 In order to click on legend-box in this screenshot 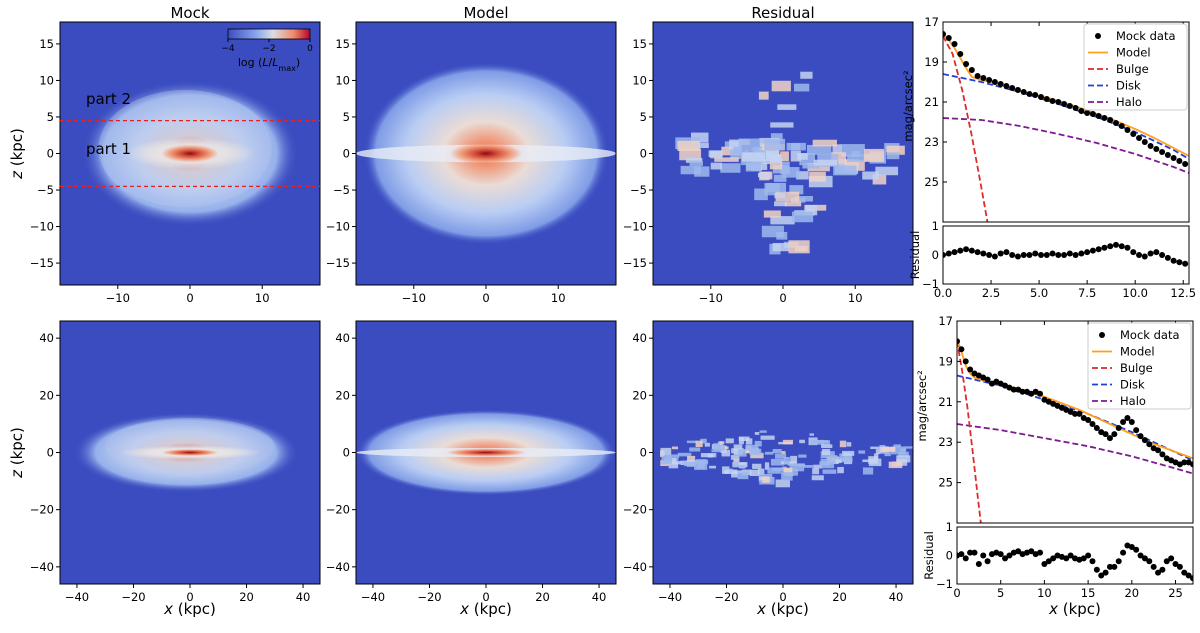, I will do `click(1135, 67)`.